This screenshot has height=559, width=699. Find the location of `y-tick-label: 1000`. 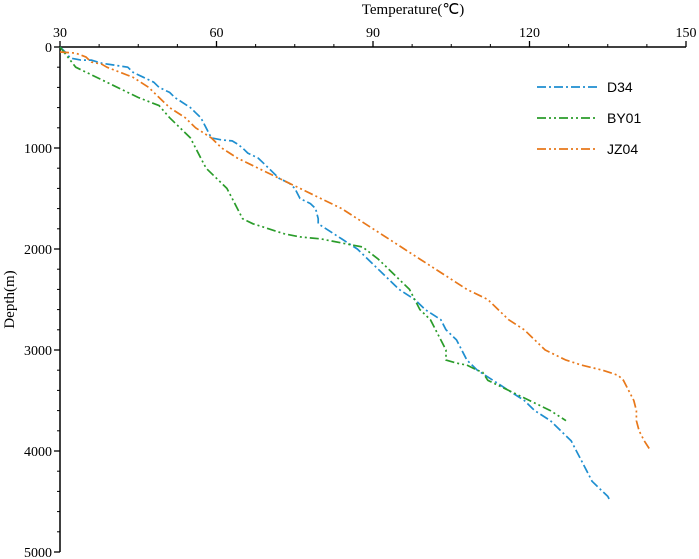

y-tick-label: 1000 is located at coordinates (38, 149).